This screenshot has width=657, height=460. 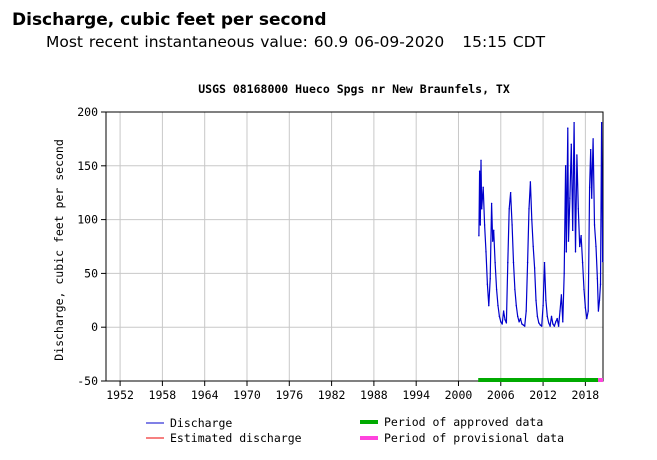 What do you see at coordinates (94, 327) in the screenshot?
I see `y-tick-label: 0` at bounding box center [94, 327].